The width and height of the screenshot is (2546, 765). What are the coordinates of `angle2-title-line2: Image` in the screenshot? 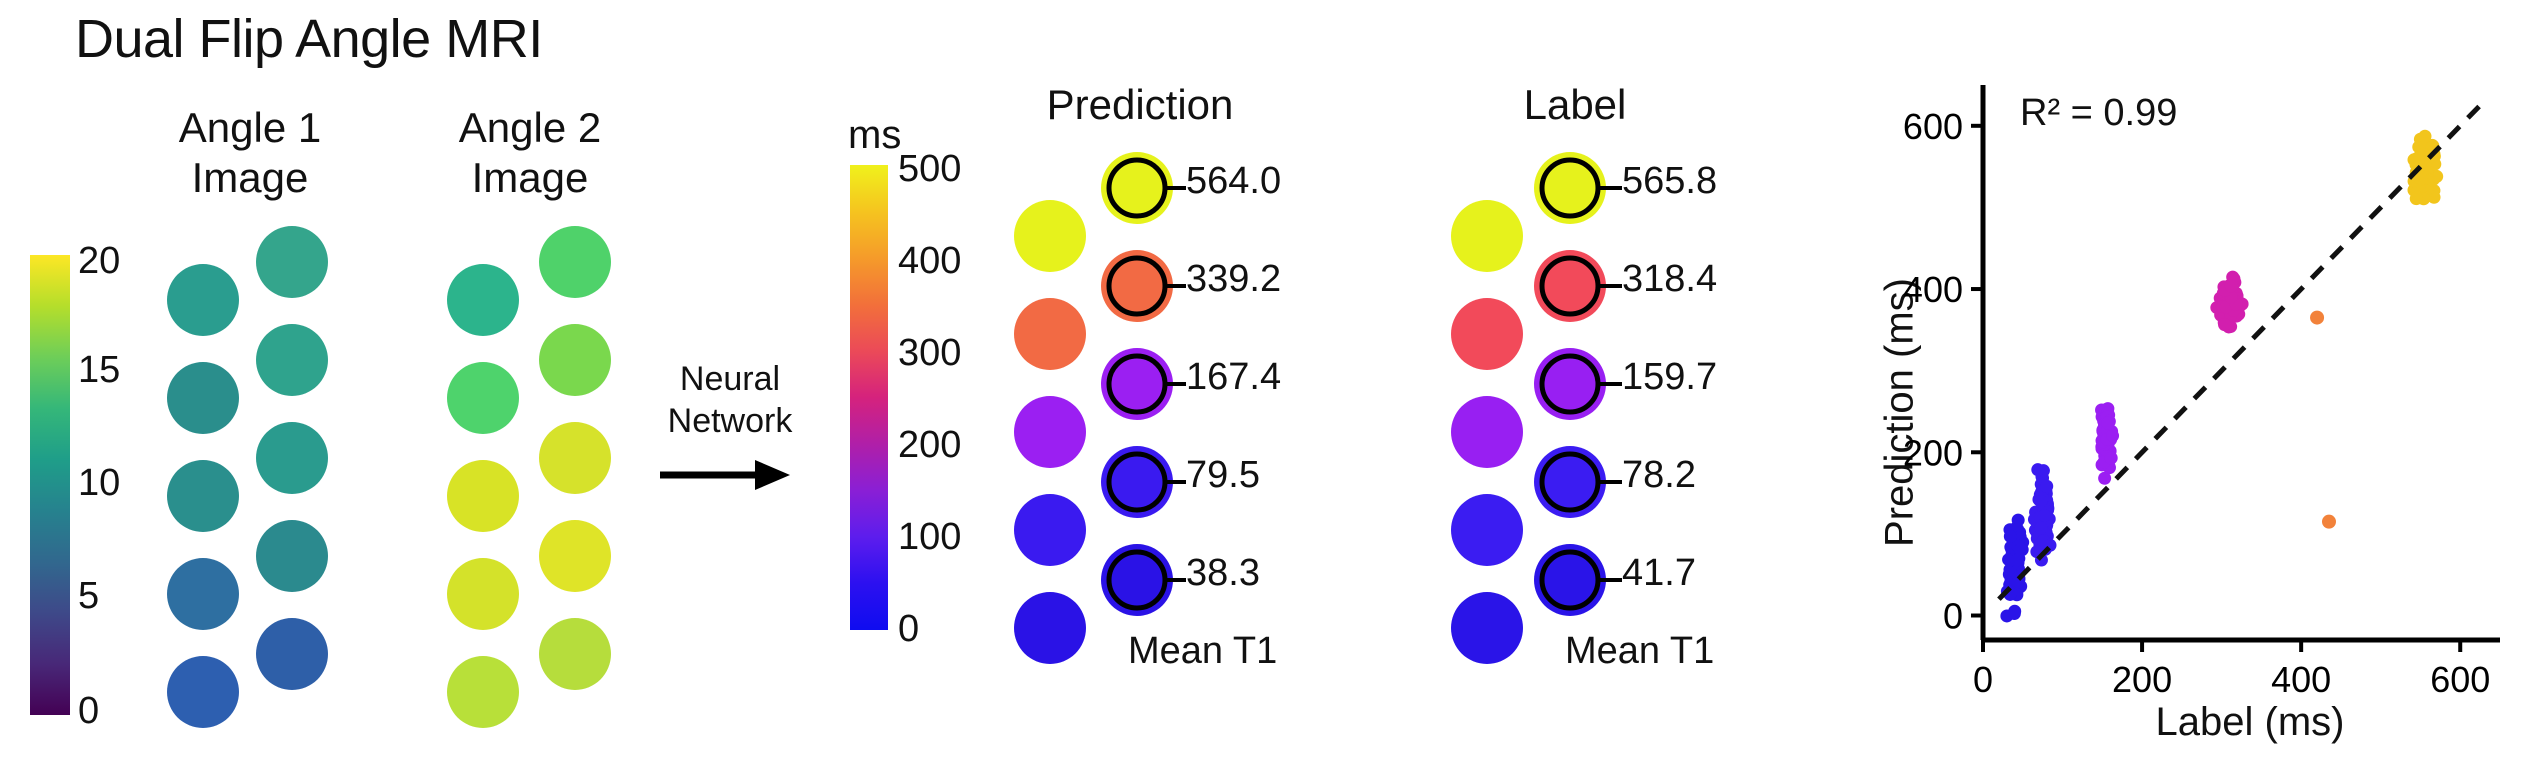 It's located at (530, 177).